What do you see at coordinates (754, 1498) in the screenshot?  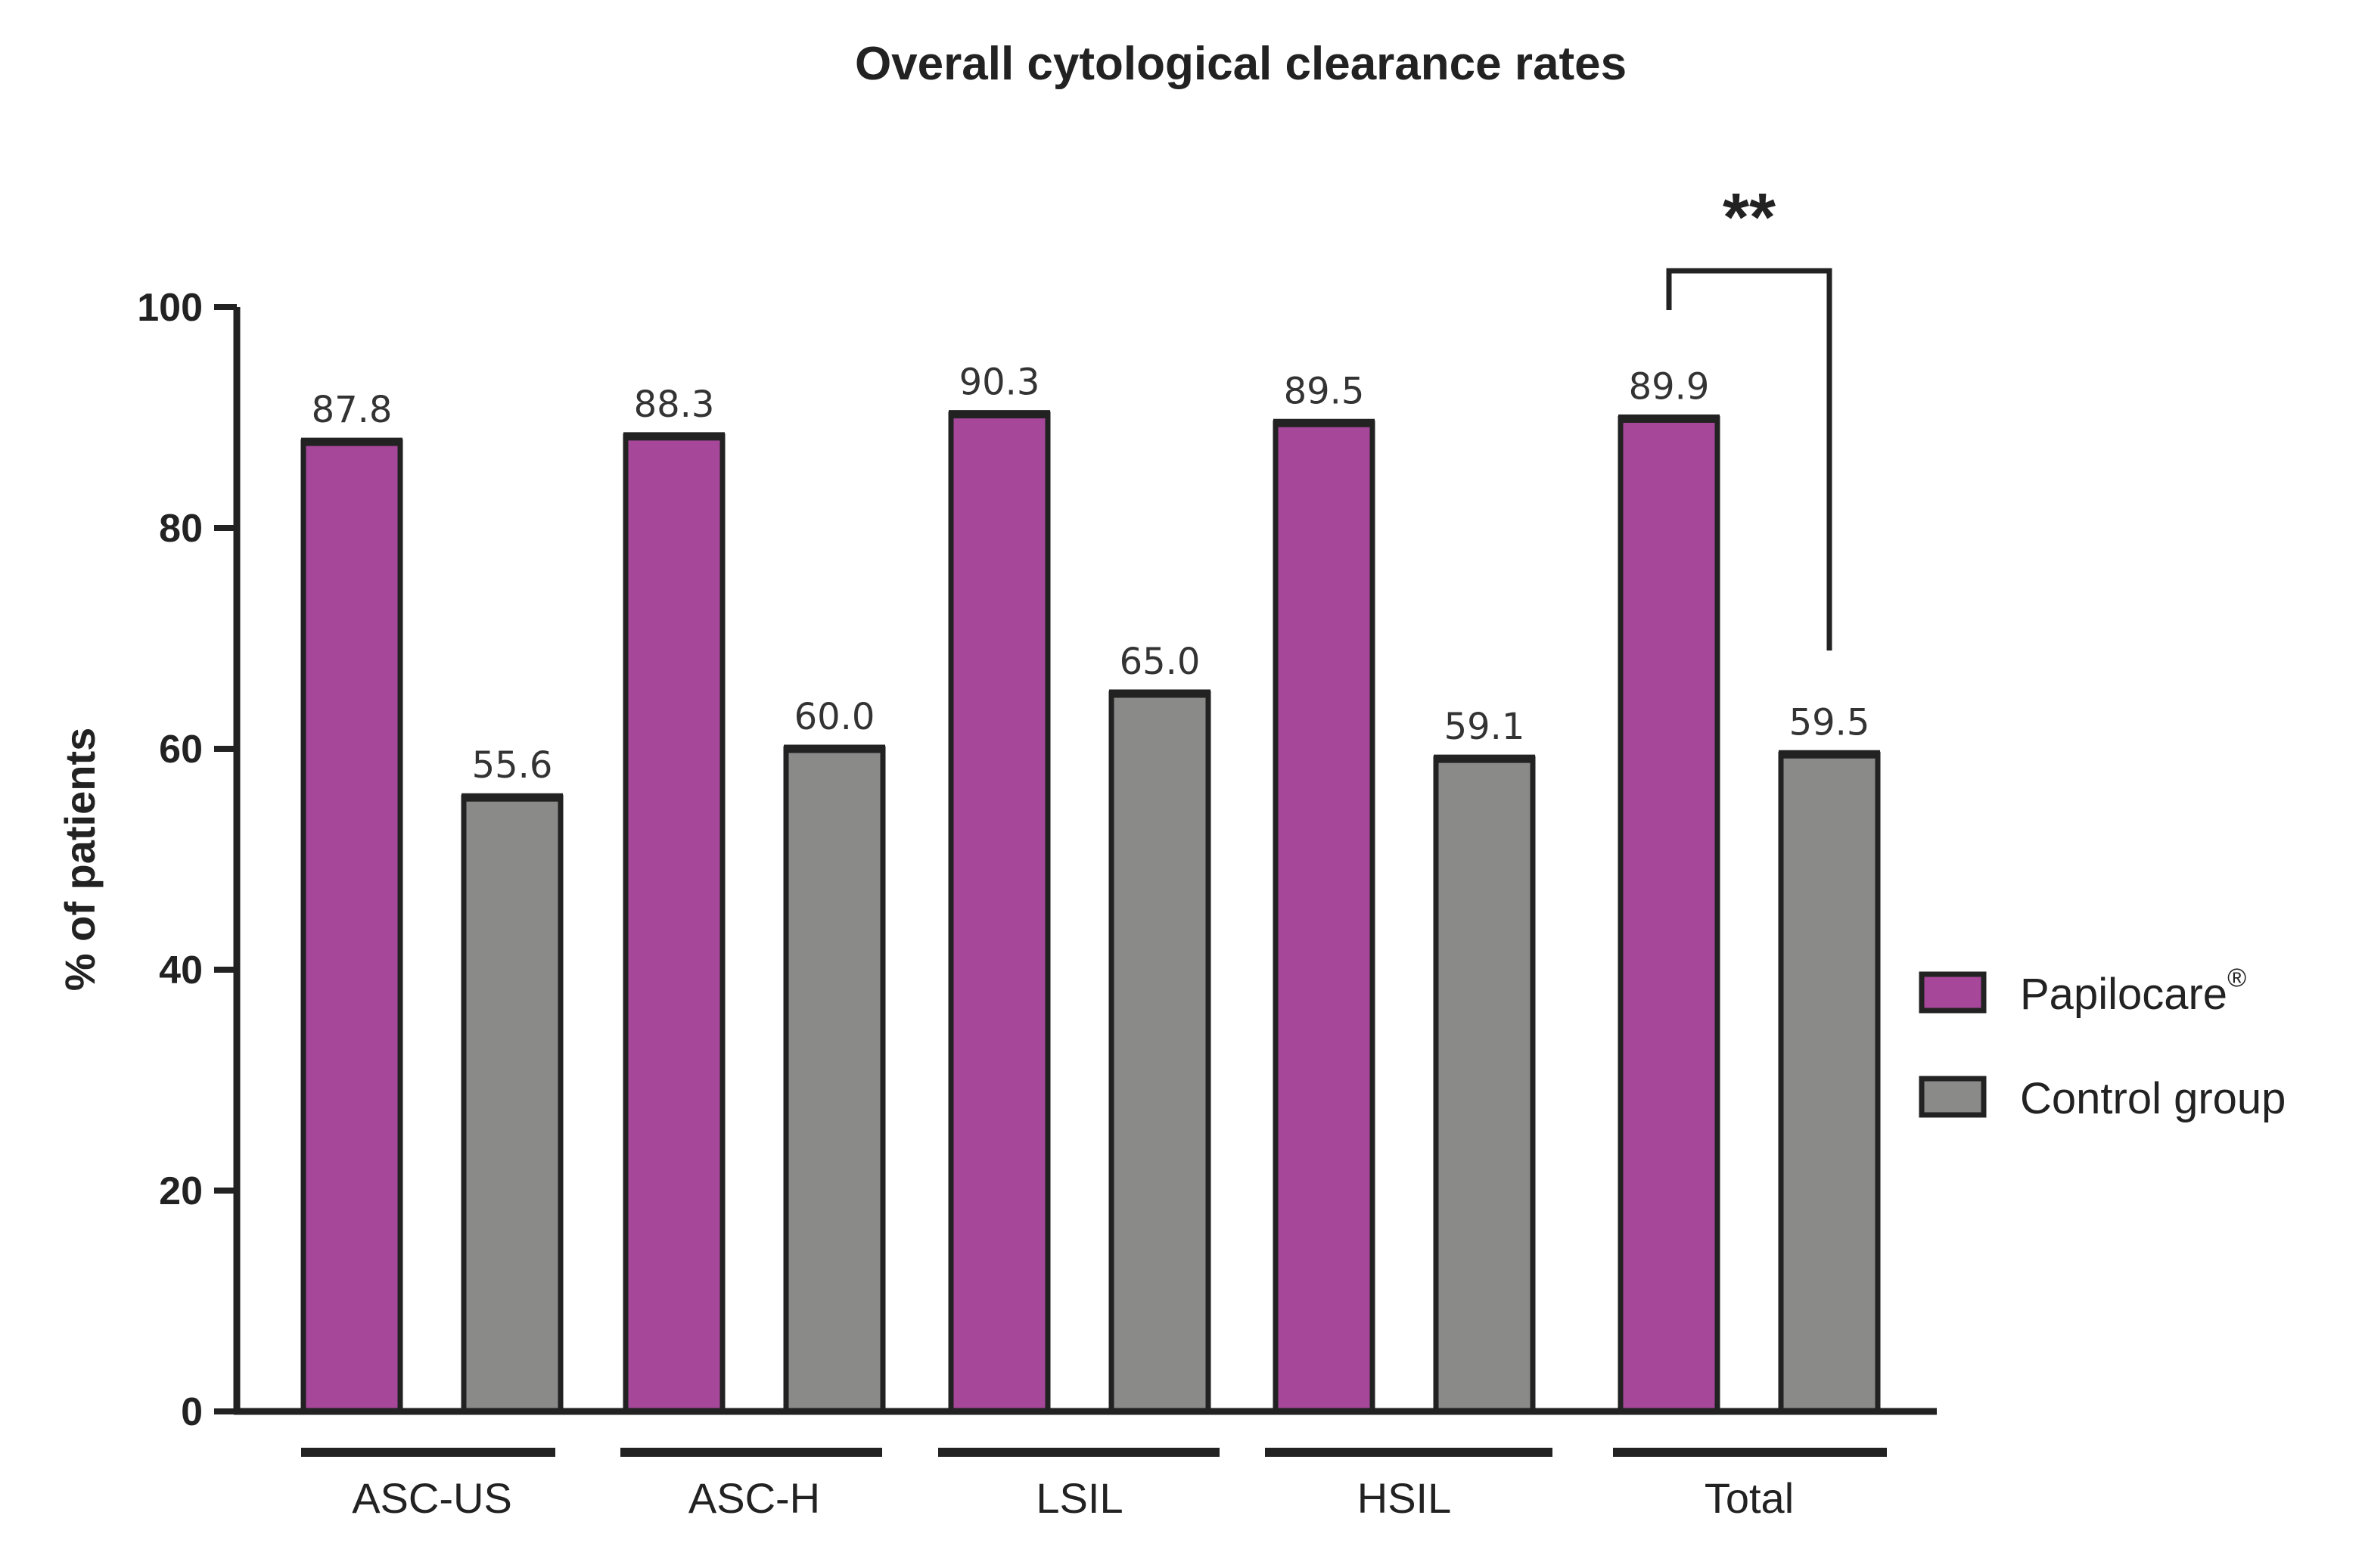 I see `category-label-asc-h: ASC-H` at bounding box center [754, 1498].